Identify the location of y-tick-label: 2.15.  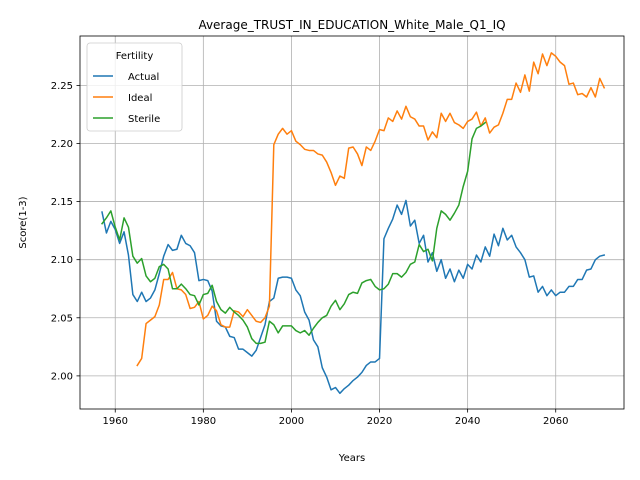
(62, 202).